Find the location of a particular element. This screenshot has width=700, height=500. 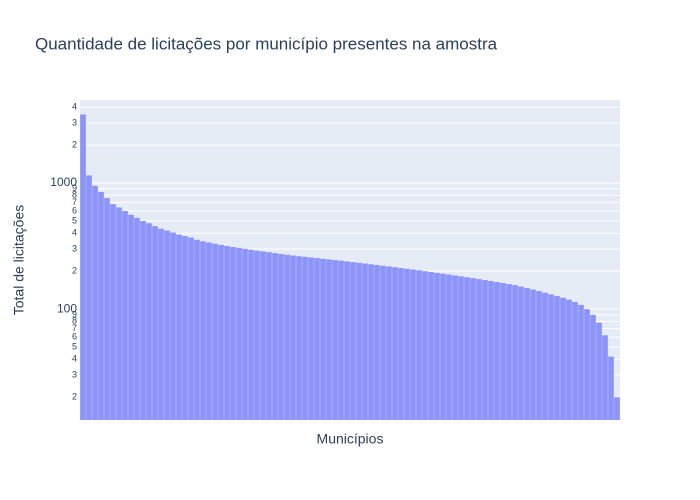

y-axis-title: Total de licitações is located at coordinates (19, 260).